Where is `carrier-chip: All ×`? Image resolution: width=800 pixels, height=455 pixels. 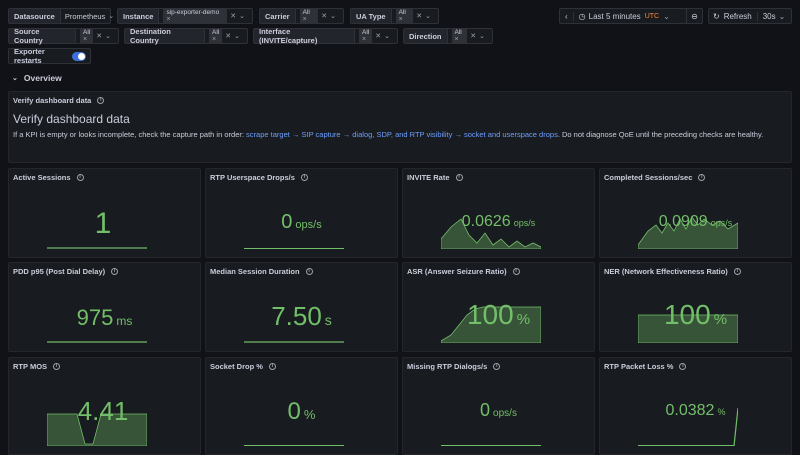
carrier-chip: All × is located at coordinates (309, 16).